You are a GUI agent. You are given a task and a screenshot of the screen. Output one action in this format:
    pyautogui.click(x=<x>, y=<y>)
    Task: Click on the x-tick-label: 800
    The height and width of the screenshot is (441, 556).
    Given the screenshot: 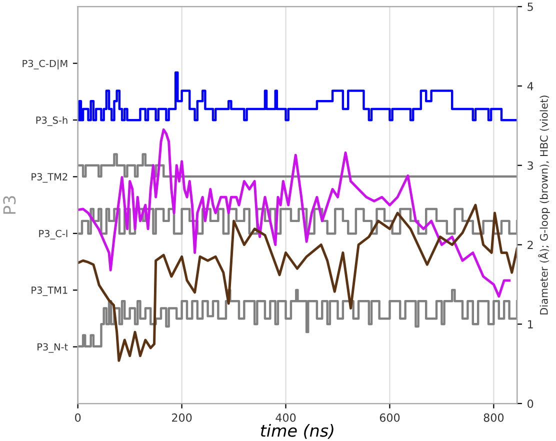 What is the action you would take?
    pyautogui.click(x=494, y=417)
    